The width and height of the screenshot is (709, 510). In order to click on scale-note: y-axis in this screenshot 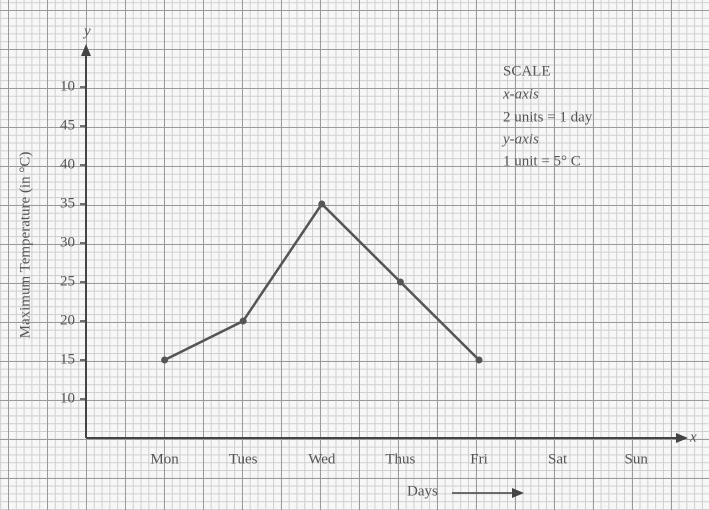, I will do `click(520, 139)`.